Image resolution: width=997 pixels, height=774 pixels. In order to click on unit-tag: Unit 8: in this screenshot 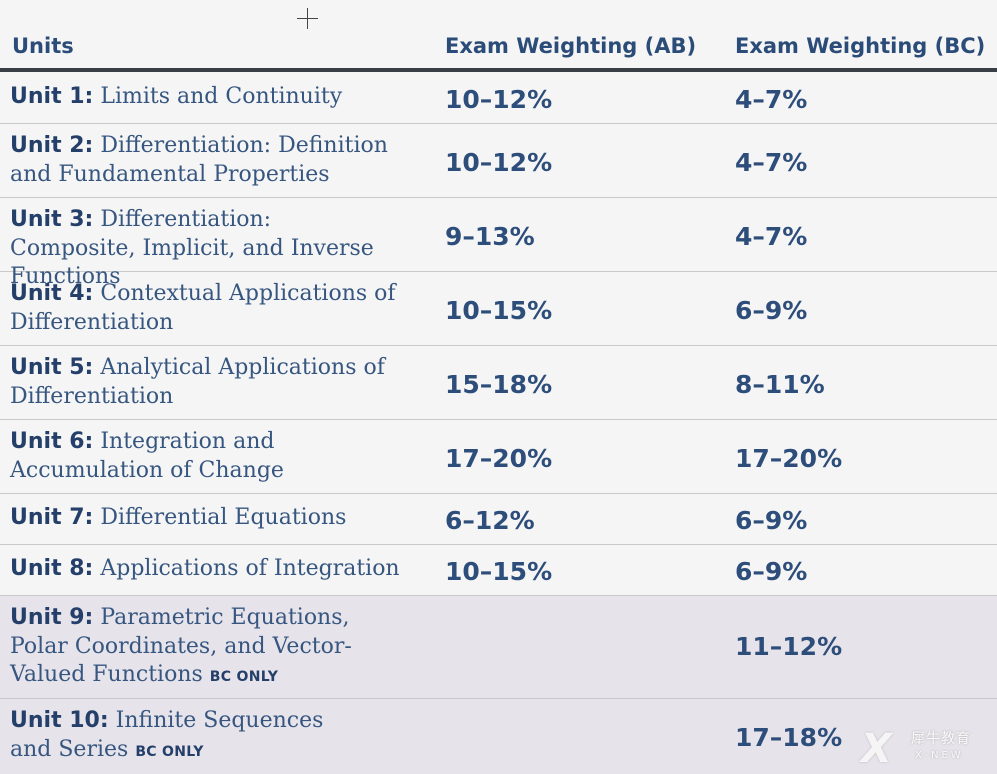, I will do `click(52, 568)`.